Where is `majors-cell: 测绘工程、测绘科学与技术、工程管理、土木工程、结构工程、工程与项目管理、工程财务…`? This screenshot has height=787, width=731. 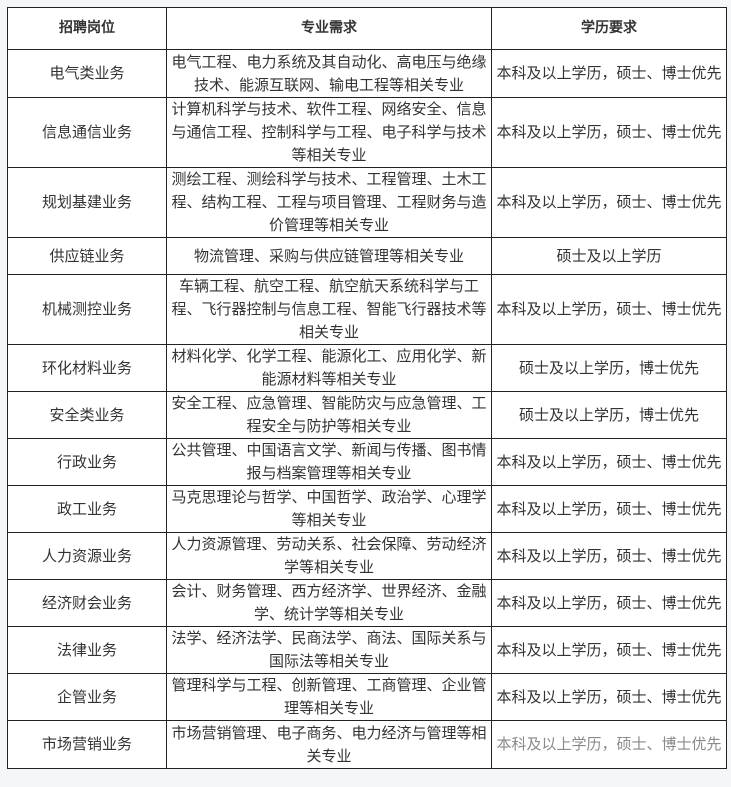
majors-cell: 测绘工程、测绘科学与技术、工程管理、土木工程、结构工程、工程与项目管理、工程财务… is located at coordinates (329, 202).